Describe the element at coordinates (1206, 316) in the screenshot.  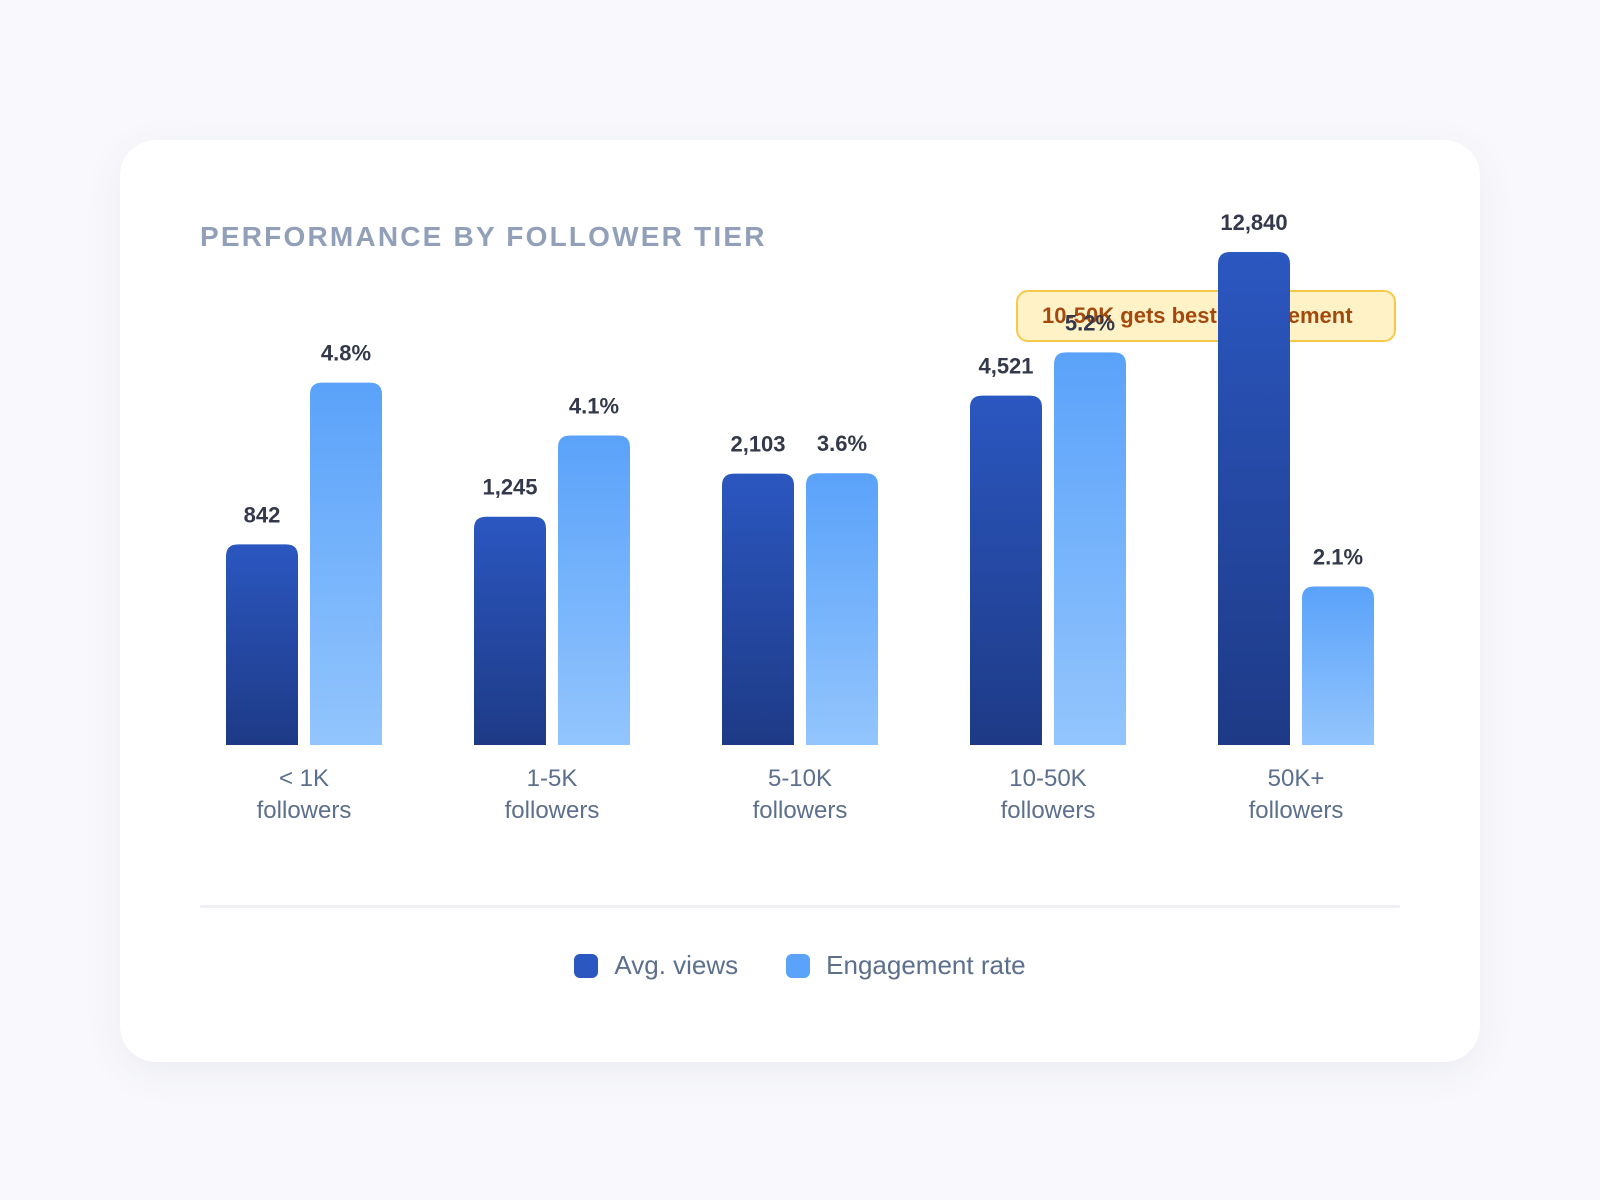
I see `annotation-callout: 10-50K gets best engagement` at that location.